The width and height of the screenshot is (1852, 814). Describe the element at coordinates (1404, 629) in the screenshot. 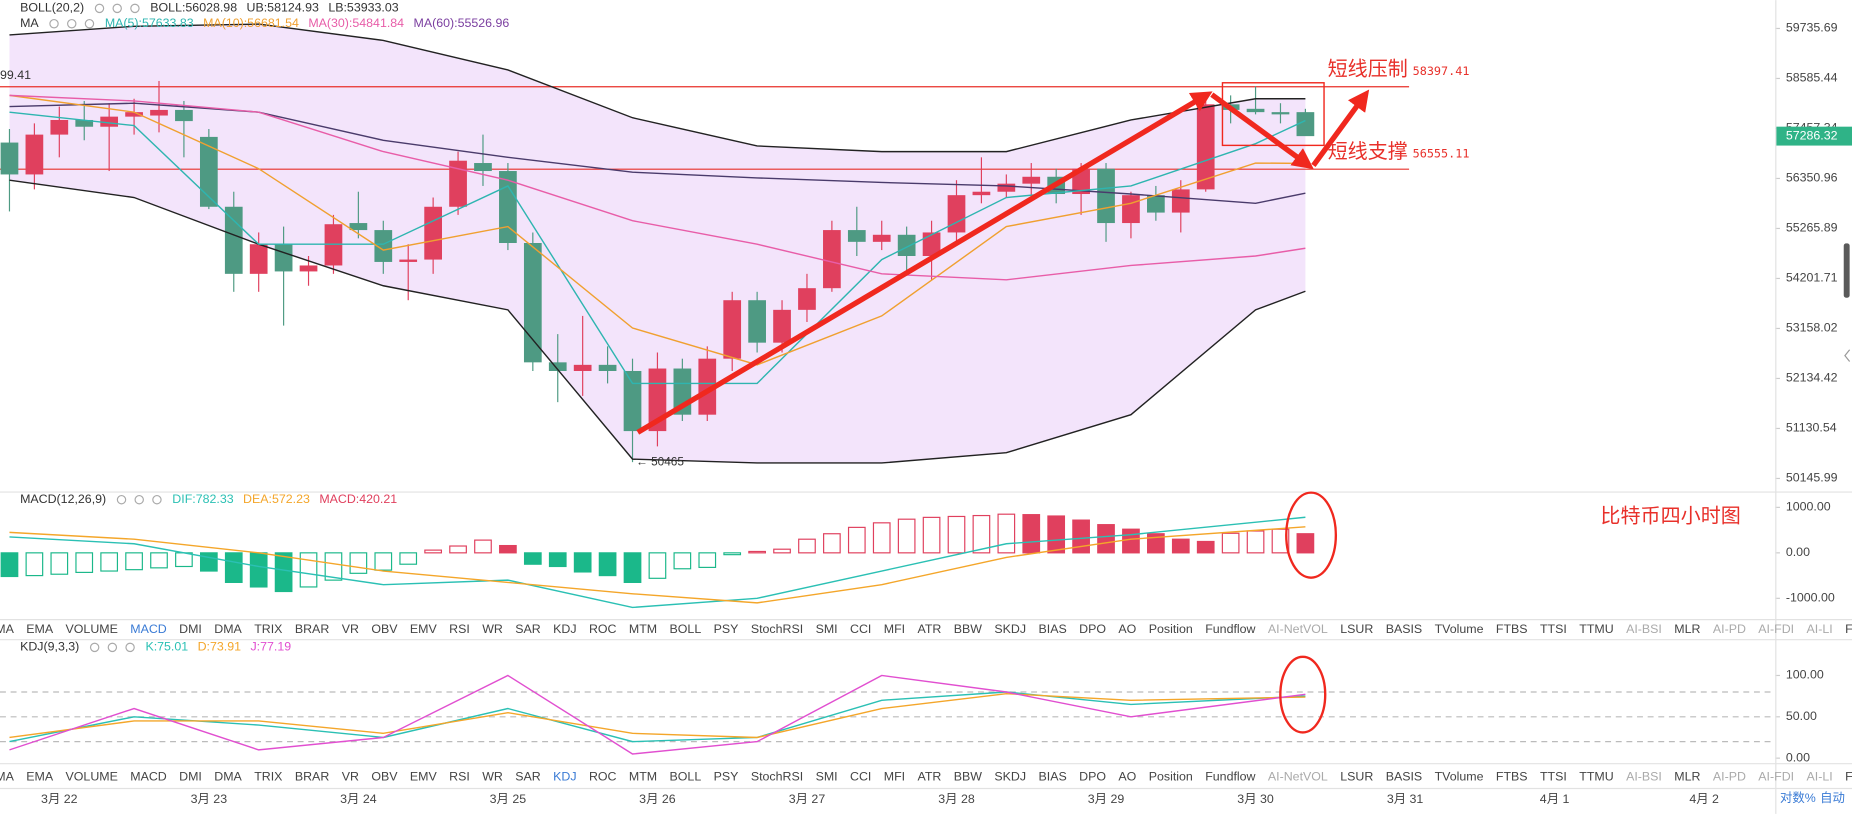

I see `indicator-tab: BASIS` at that location.